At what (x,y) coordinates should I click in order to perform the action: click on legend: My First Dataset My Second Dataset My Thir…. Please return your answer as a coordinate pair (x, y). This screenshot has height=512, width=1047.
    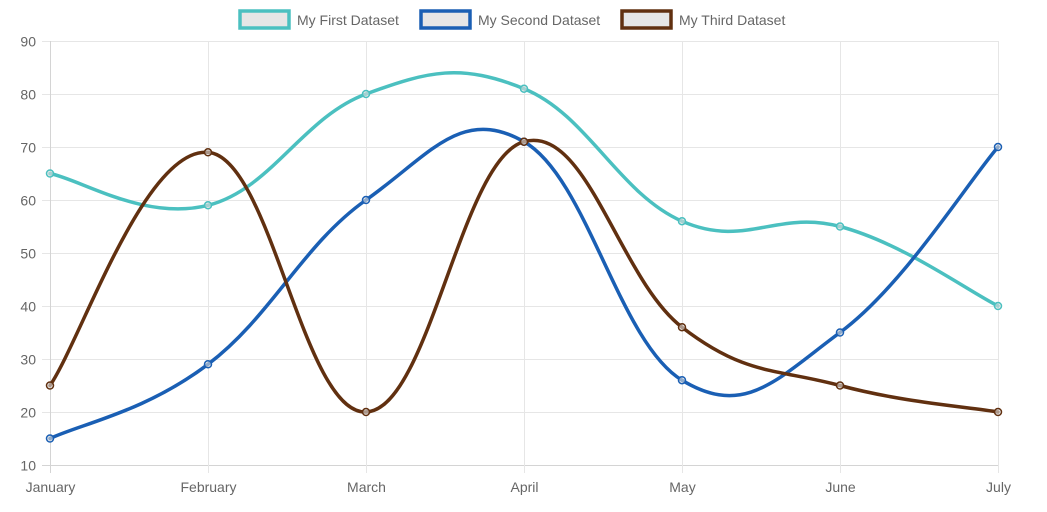
    Looking at the image, I should click on (511, 19).